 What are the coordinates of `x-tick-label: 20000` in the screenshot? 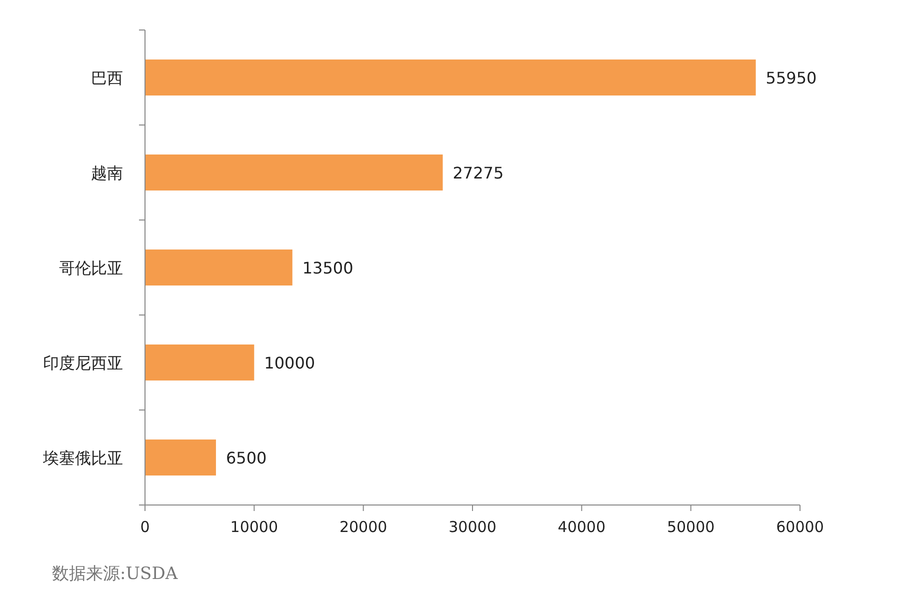 It's located at (363, 527).